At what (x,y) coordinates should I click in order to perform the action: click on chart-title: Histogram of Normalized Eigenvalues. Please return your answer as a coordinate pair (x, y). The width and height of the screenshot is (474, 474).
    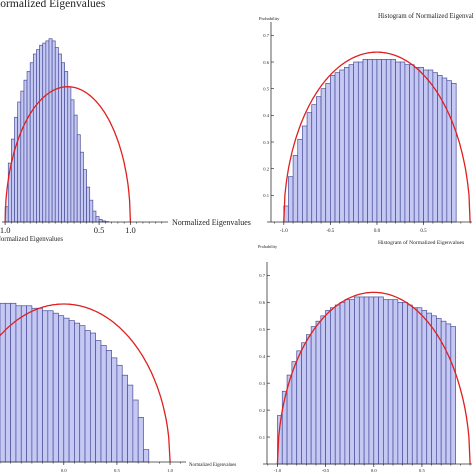
    Looking at the image, I should click on (426, 16).